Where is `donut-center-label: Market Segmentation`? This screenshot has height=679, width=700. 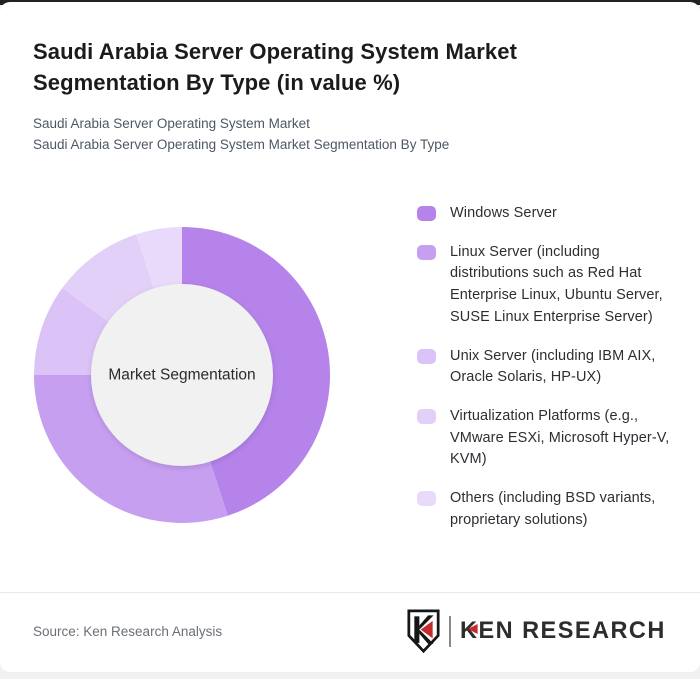
donut-center-label: Market Segmentation is located at coordinates (181, 375).